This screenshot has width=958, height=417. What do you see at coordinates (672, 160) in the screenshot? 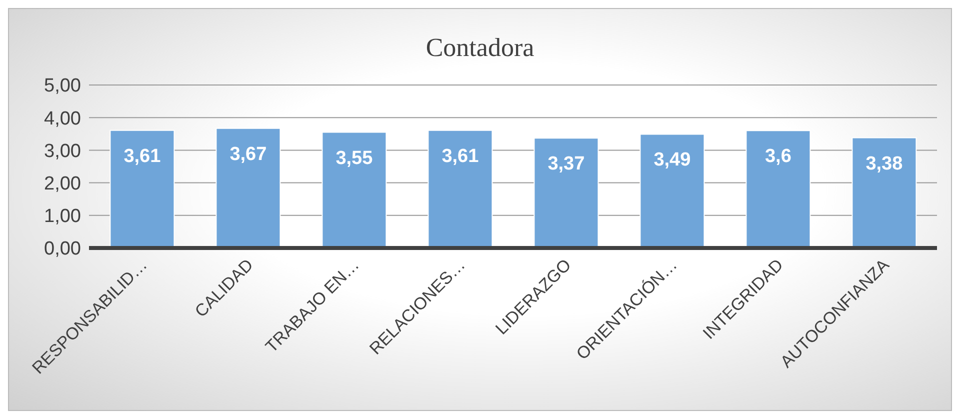
I see `data-label: 3,49` at bounding box center [672, 160].